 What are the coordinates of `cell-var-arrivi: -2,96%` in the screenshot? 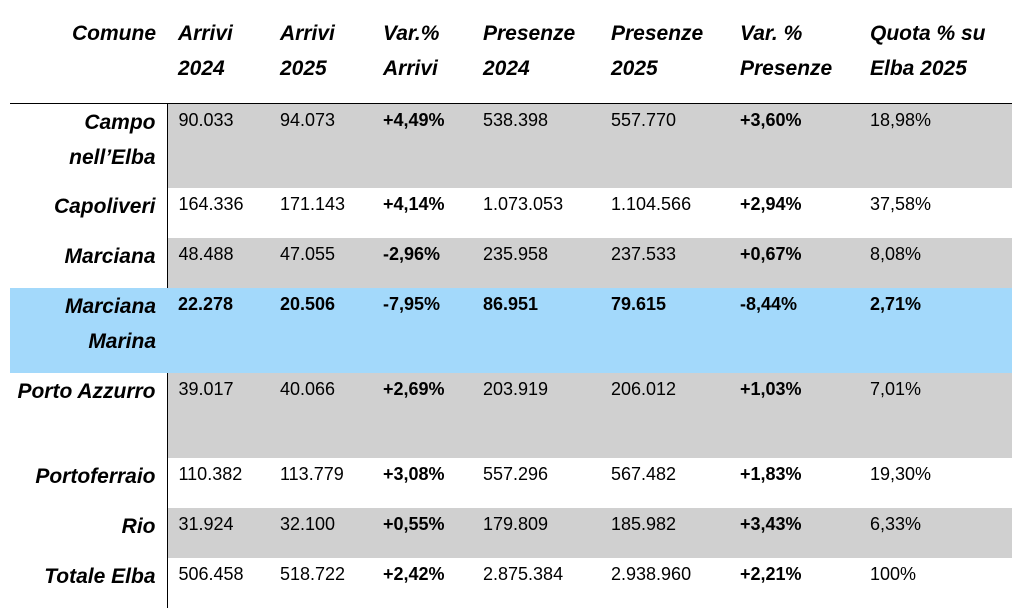 It's located at (422, 263).